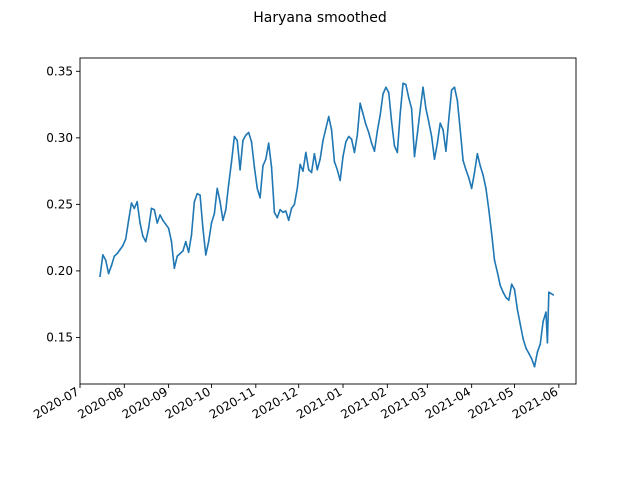 This screenshot has width=640, height=480. I want to click on y-tick-label-3: 0.30, so click(59, 138).